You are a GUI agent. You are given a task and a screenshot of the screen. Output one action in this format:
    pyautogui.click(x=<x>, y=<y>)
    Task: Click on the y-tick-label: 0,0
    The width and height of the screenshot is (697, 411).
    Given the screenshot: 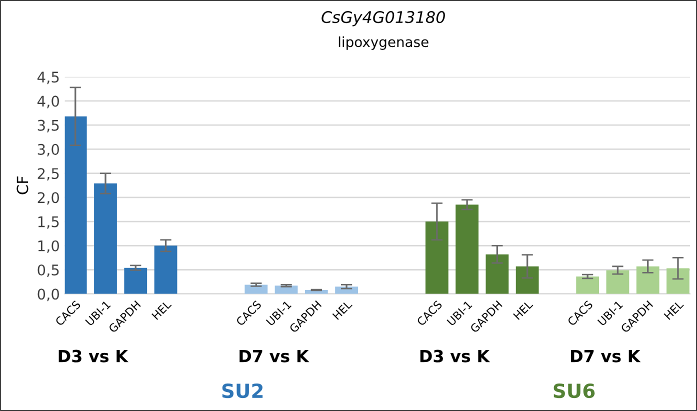 What is the action you would take?
    pyautogui.click(x=48, y=295)
    